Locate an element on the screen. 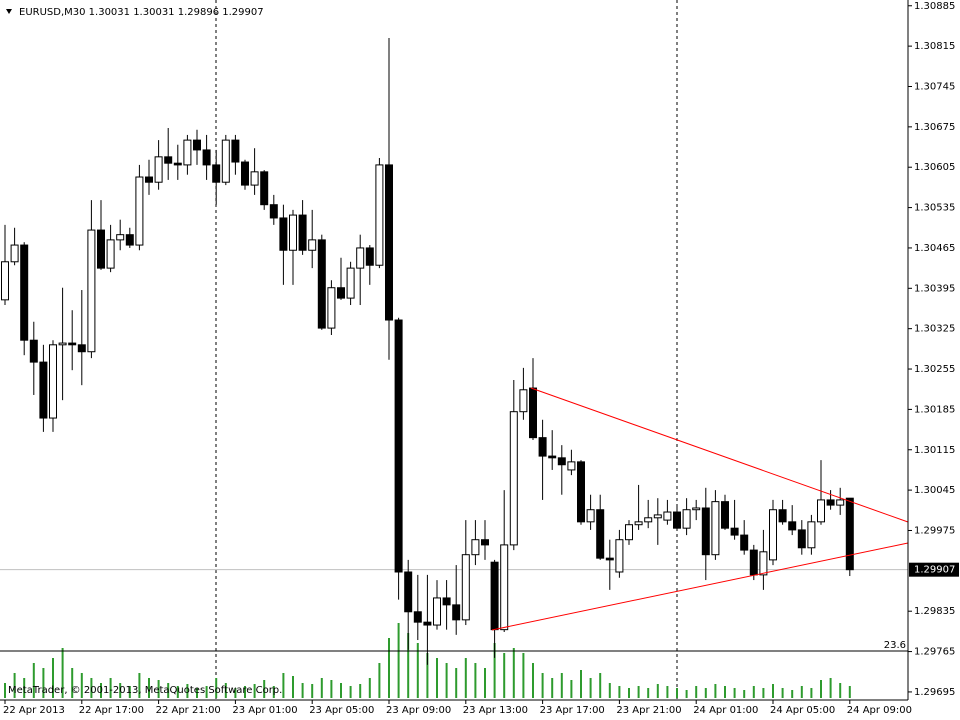 Image resolution: width=960 pixels, height=720 pixels. y-tick-label: 1.29765 is located at coordinates (934, 652).